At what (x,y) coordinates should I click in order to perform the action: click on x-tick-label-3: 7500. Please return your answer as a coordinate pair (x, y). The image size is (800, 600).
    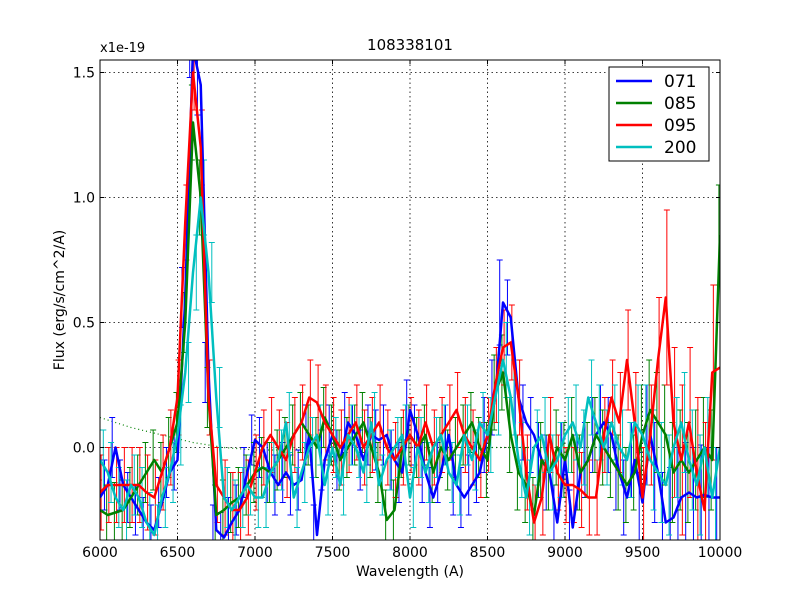
    Looking at the image, I should click on (333, 553).